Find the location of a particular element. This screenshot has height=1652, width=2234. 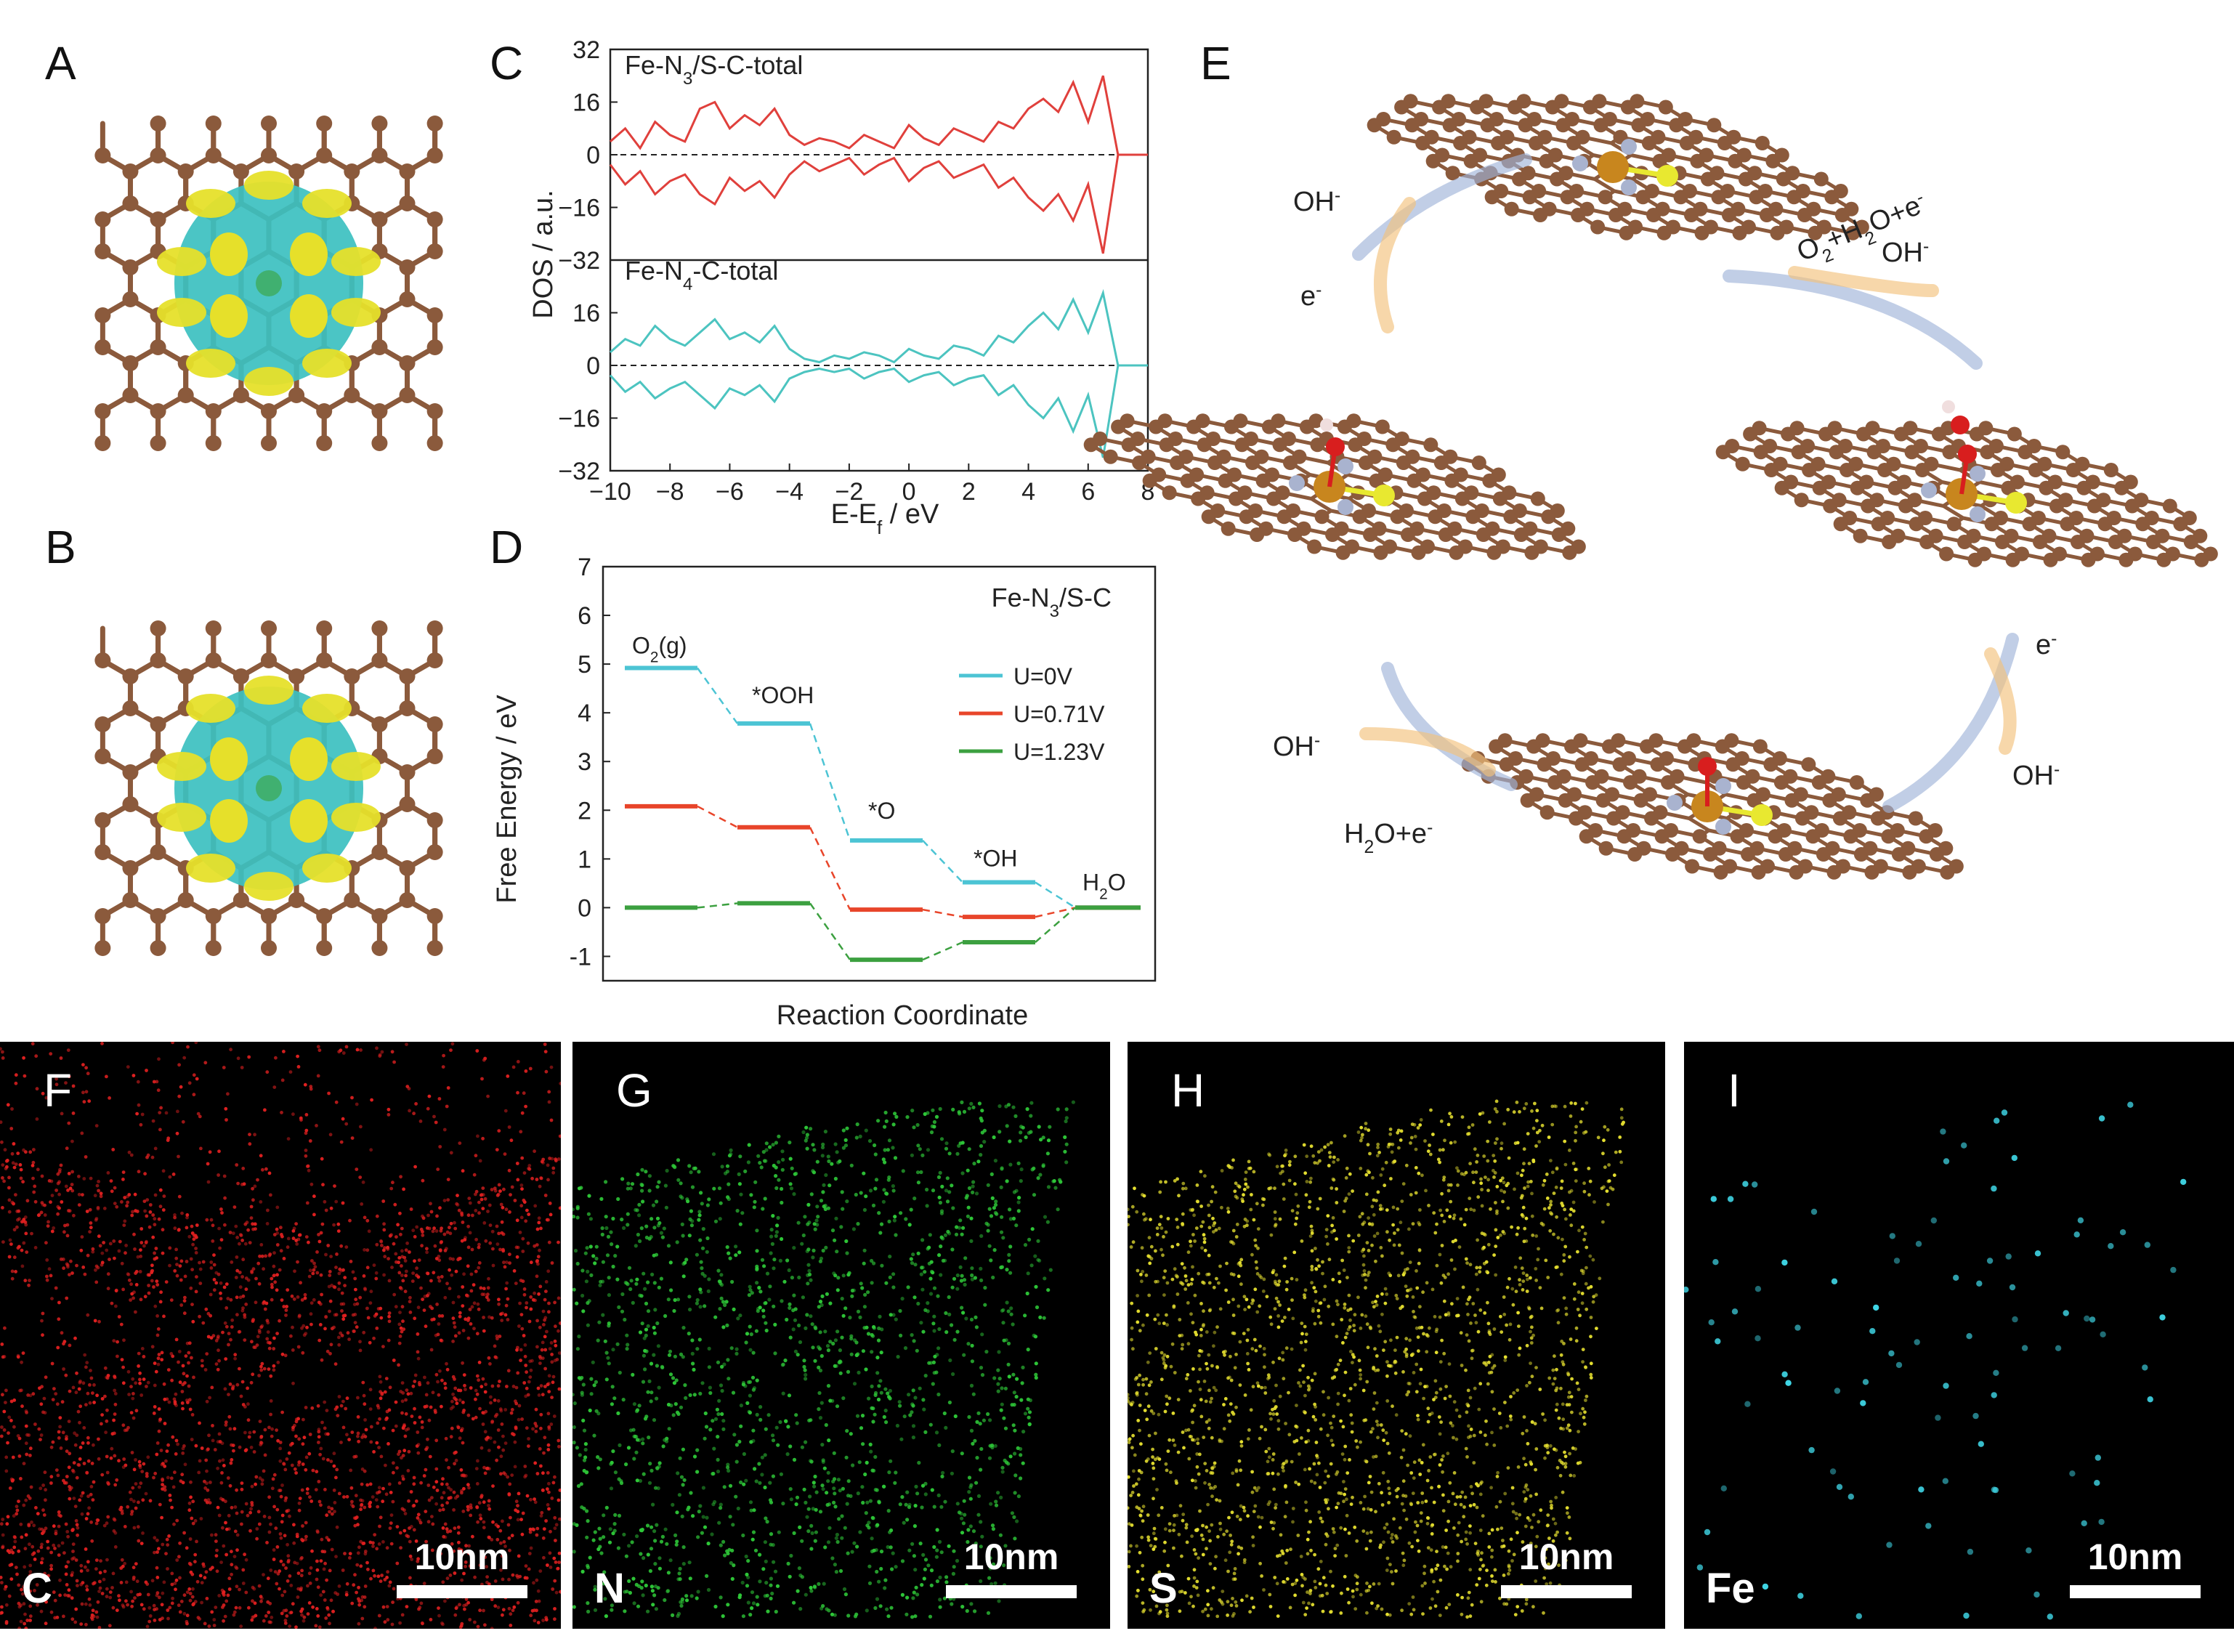

label-h2o-e: H2O+e- is located at coordinates (1388, 837).